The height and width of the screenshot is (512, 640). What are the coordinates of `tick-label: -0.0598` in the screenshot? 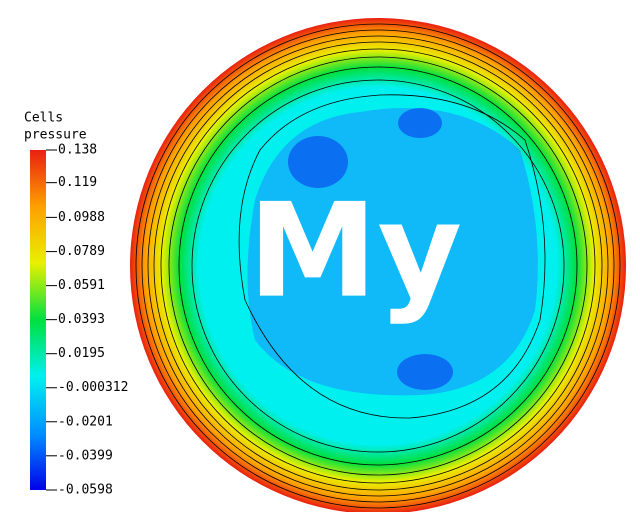 It's located at (85, 490).